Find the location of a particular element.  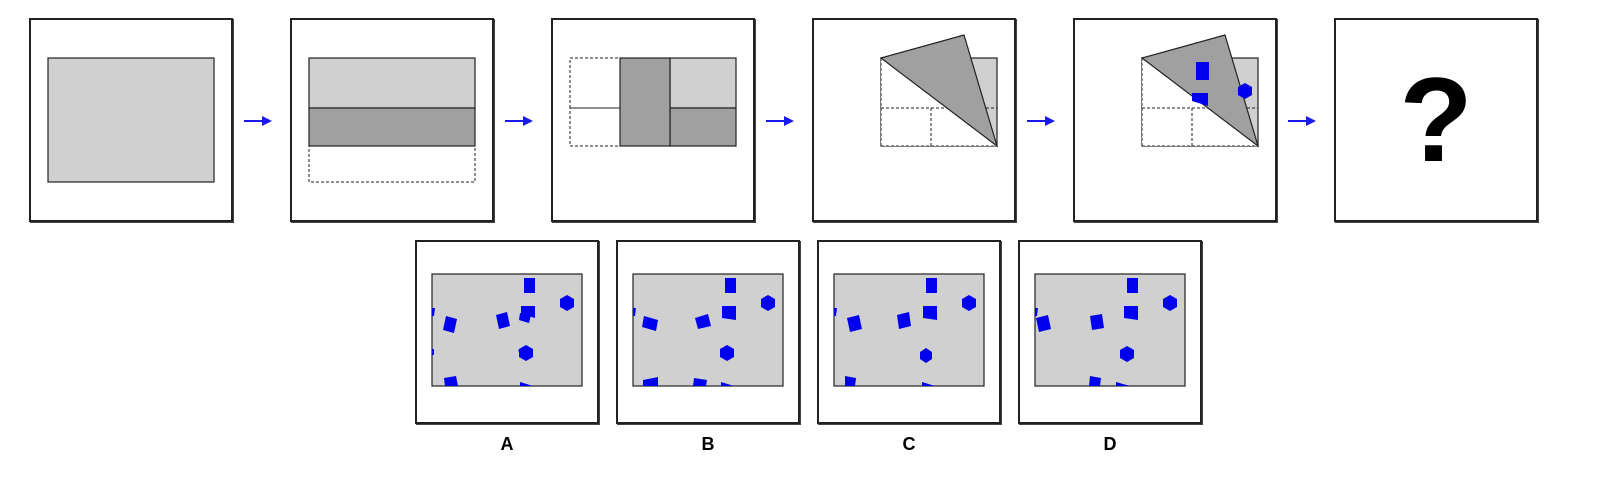

arrow-4-icon is located at coordinates (1041, 121).